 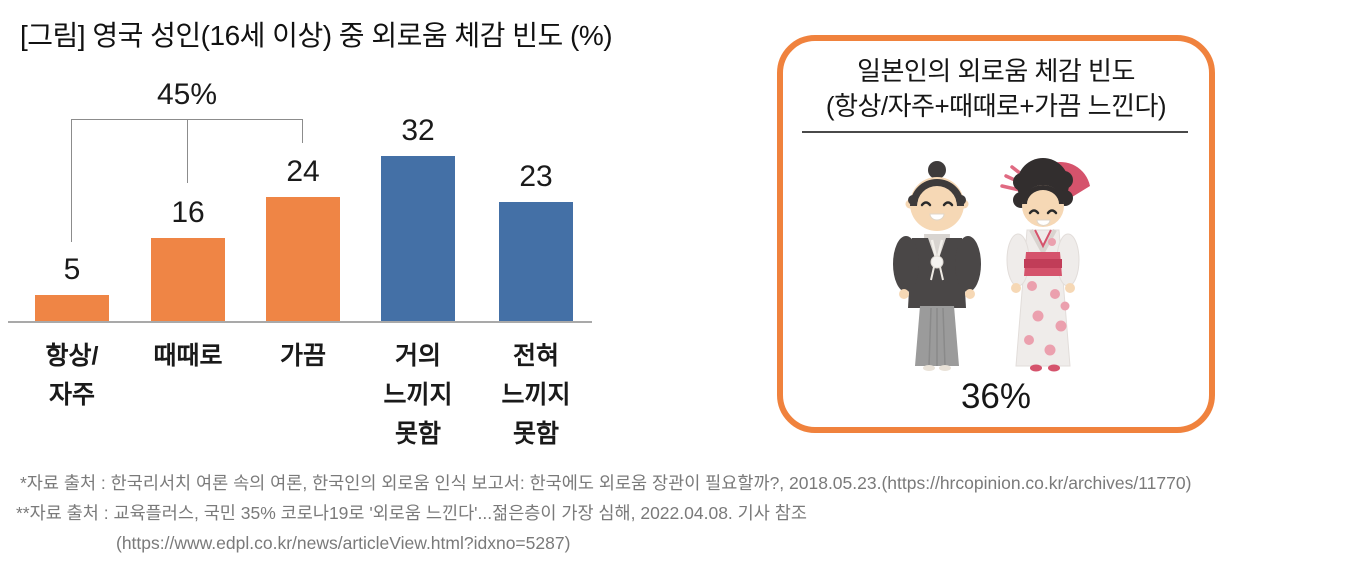 What do you see at coordinates (996, 71) in the screenshot?
I see `japan-box-title-line1: 일본인의 외로움 체감 빈도` at bounding box center [996, 71].